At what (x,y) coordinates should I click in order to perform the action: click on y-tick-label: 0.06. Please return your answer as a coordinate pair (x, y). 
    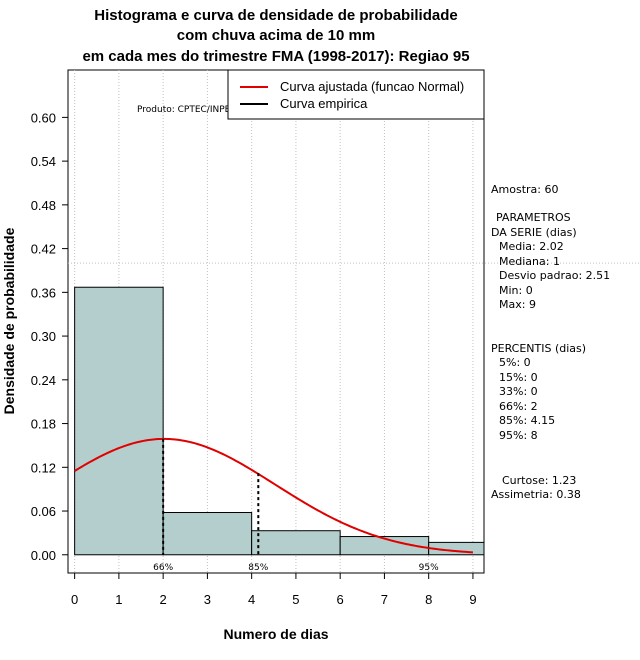
    Looking at the image, I should click on (43, 511).